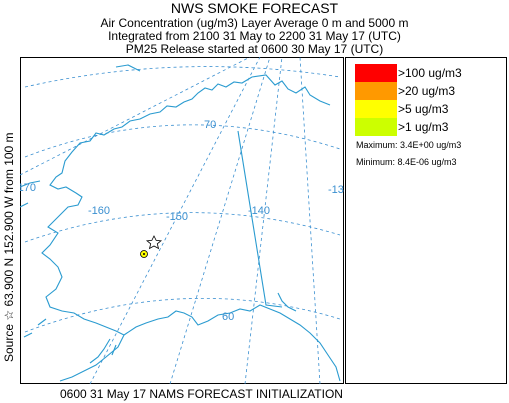 Image resolution: width=509 pixels, height=403 pixels. What do you see at coordinates (336, 190) in the screenshot?
I see `lon-label-130: -130` at bounding box center [336, 190].